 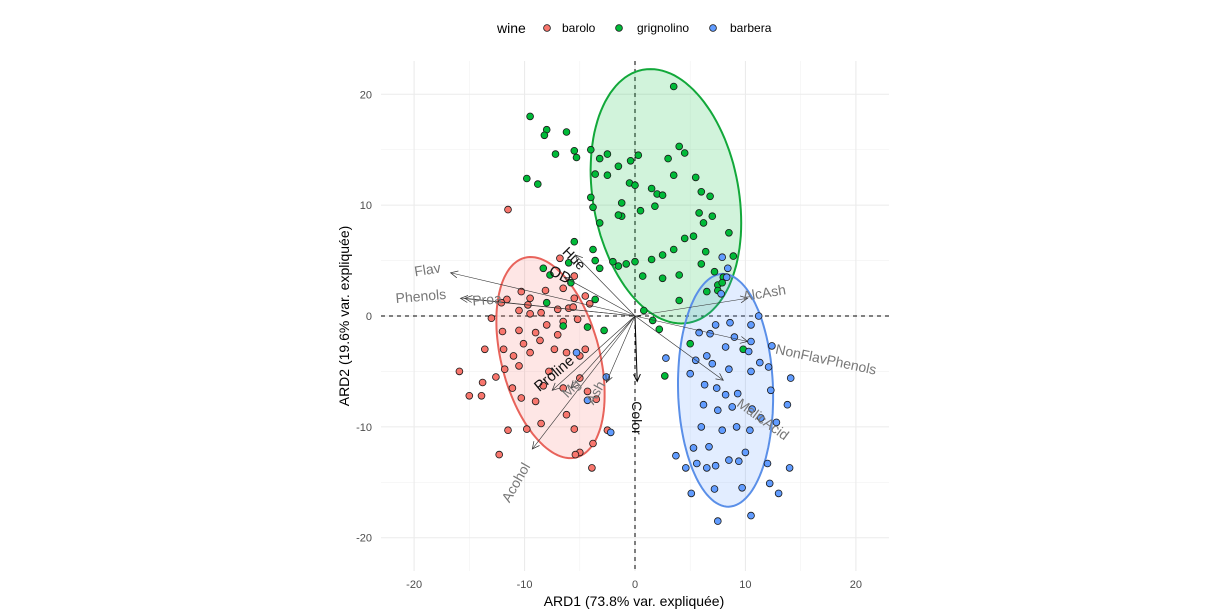 What do you see at coordinates (369, 317) in the screenshot?
I see `y-tick-label: 0` at bounding box center [369, 317].